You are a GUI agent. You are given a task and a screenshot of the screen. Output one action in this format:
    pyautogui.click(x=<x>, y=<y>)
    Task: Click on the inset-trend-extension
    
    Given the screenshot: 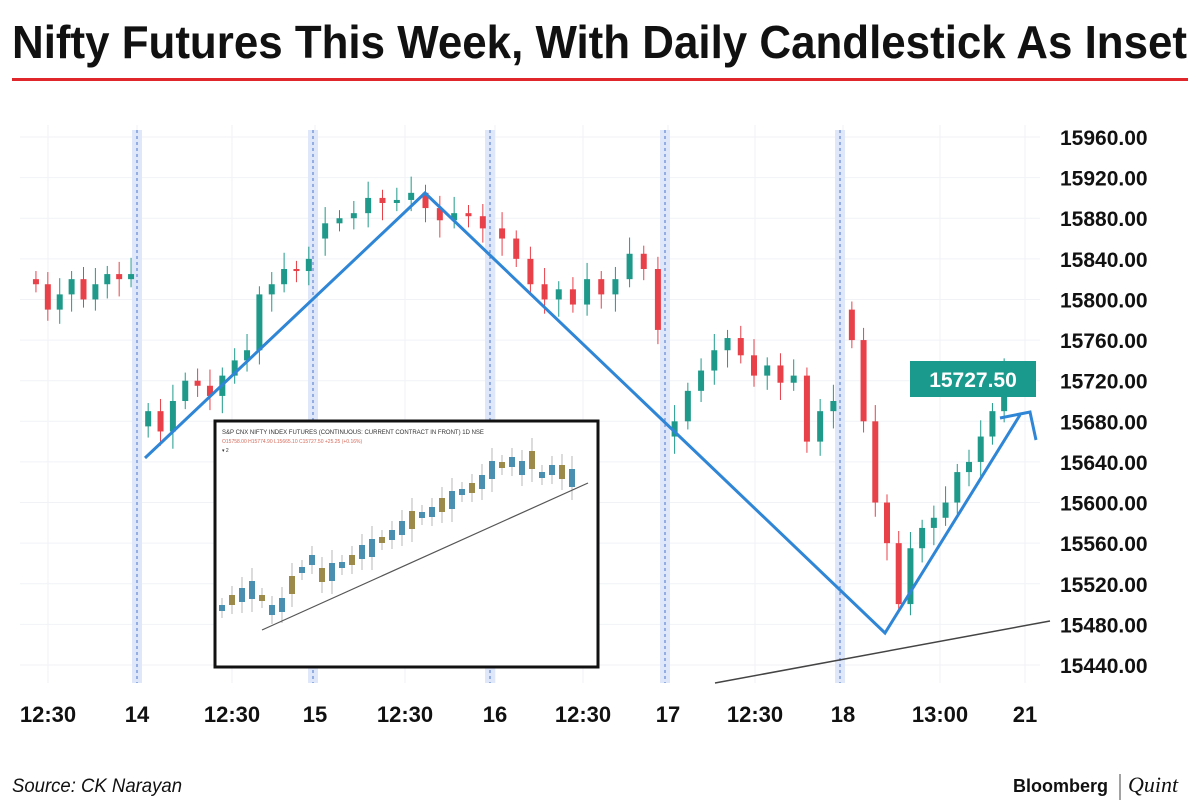 What is the action you would take?
    pyautogui.click(x=882, y=652)
    